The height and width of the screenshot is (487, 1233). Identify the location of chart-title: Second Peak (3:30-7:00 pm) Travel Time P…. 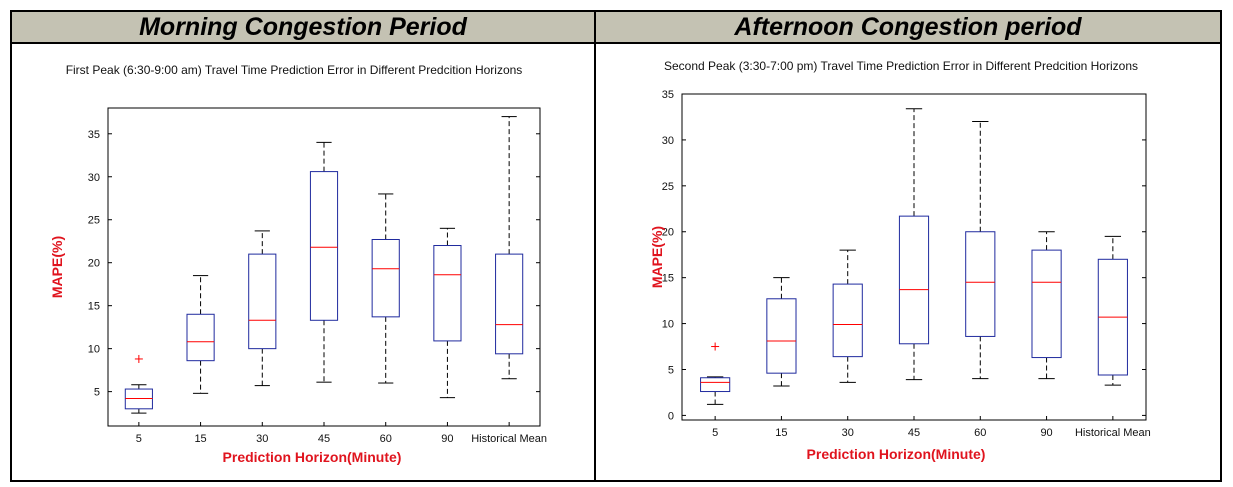
(901, 66).